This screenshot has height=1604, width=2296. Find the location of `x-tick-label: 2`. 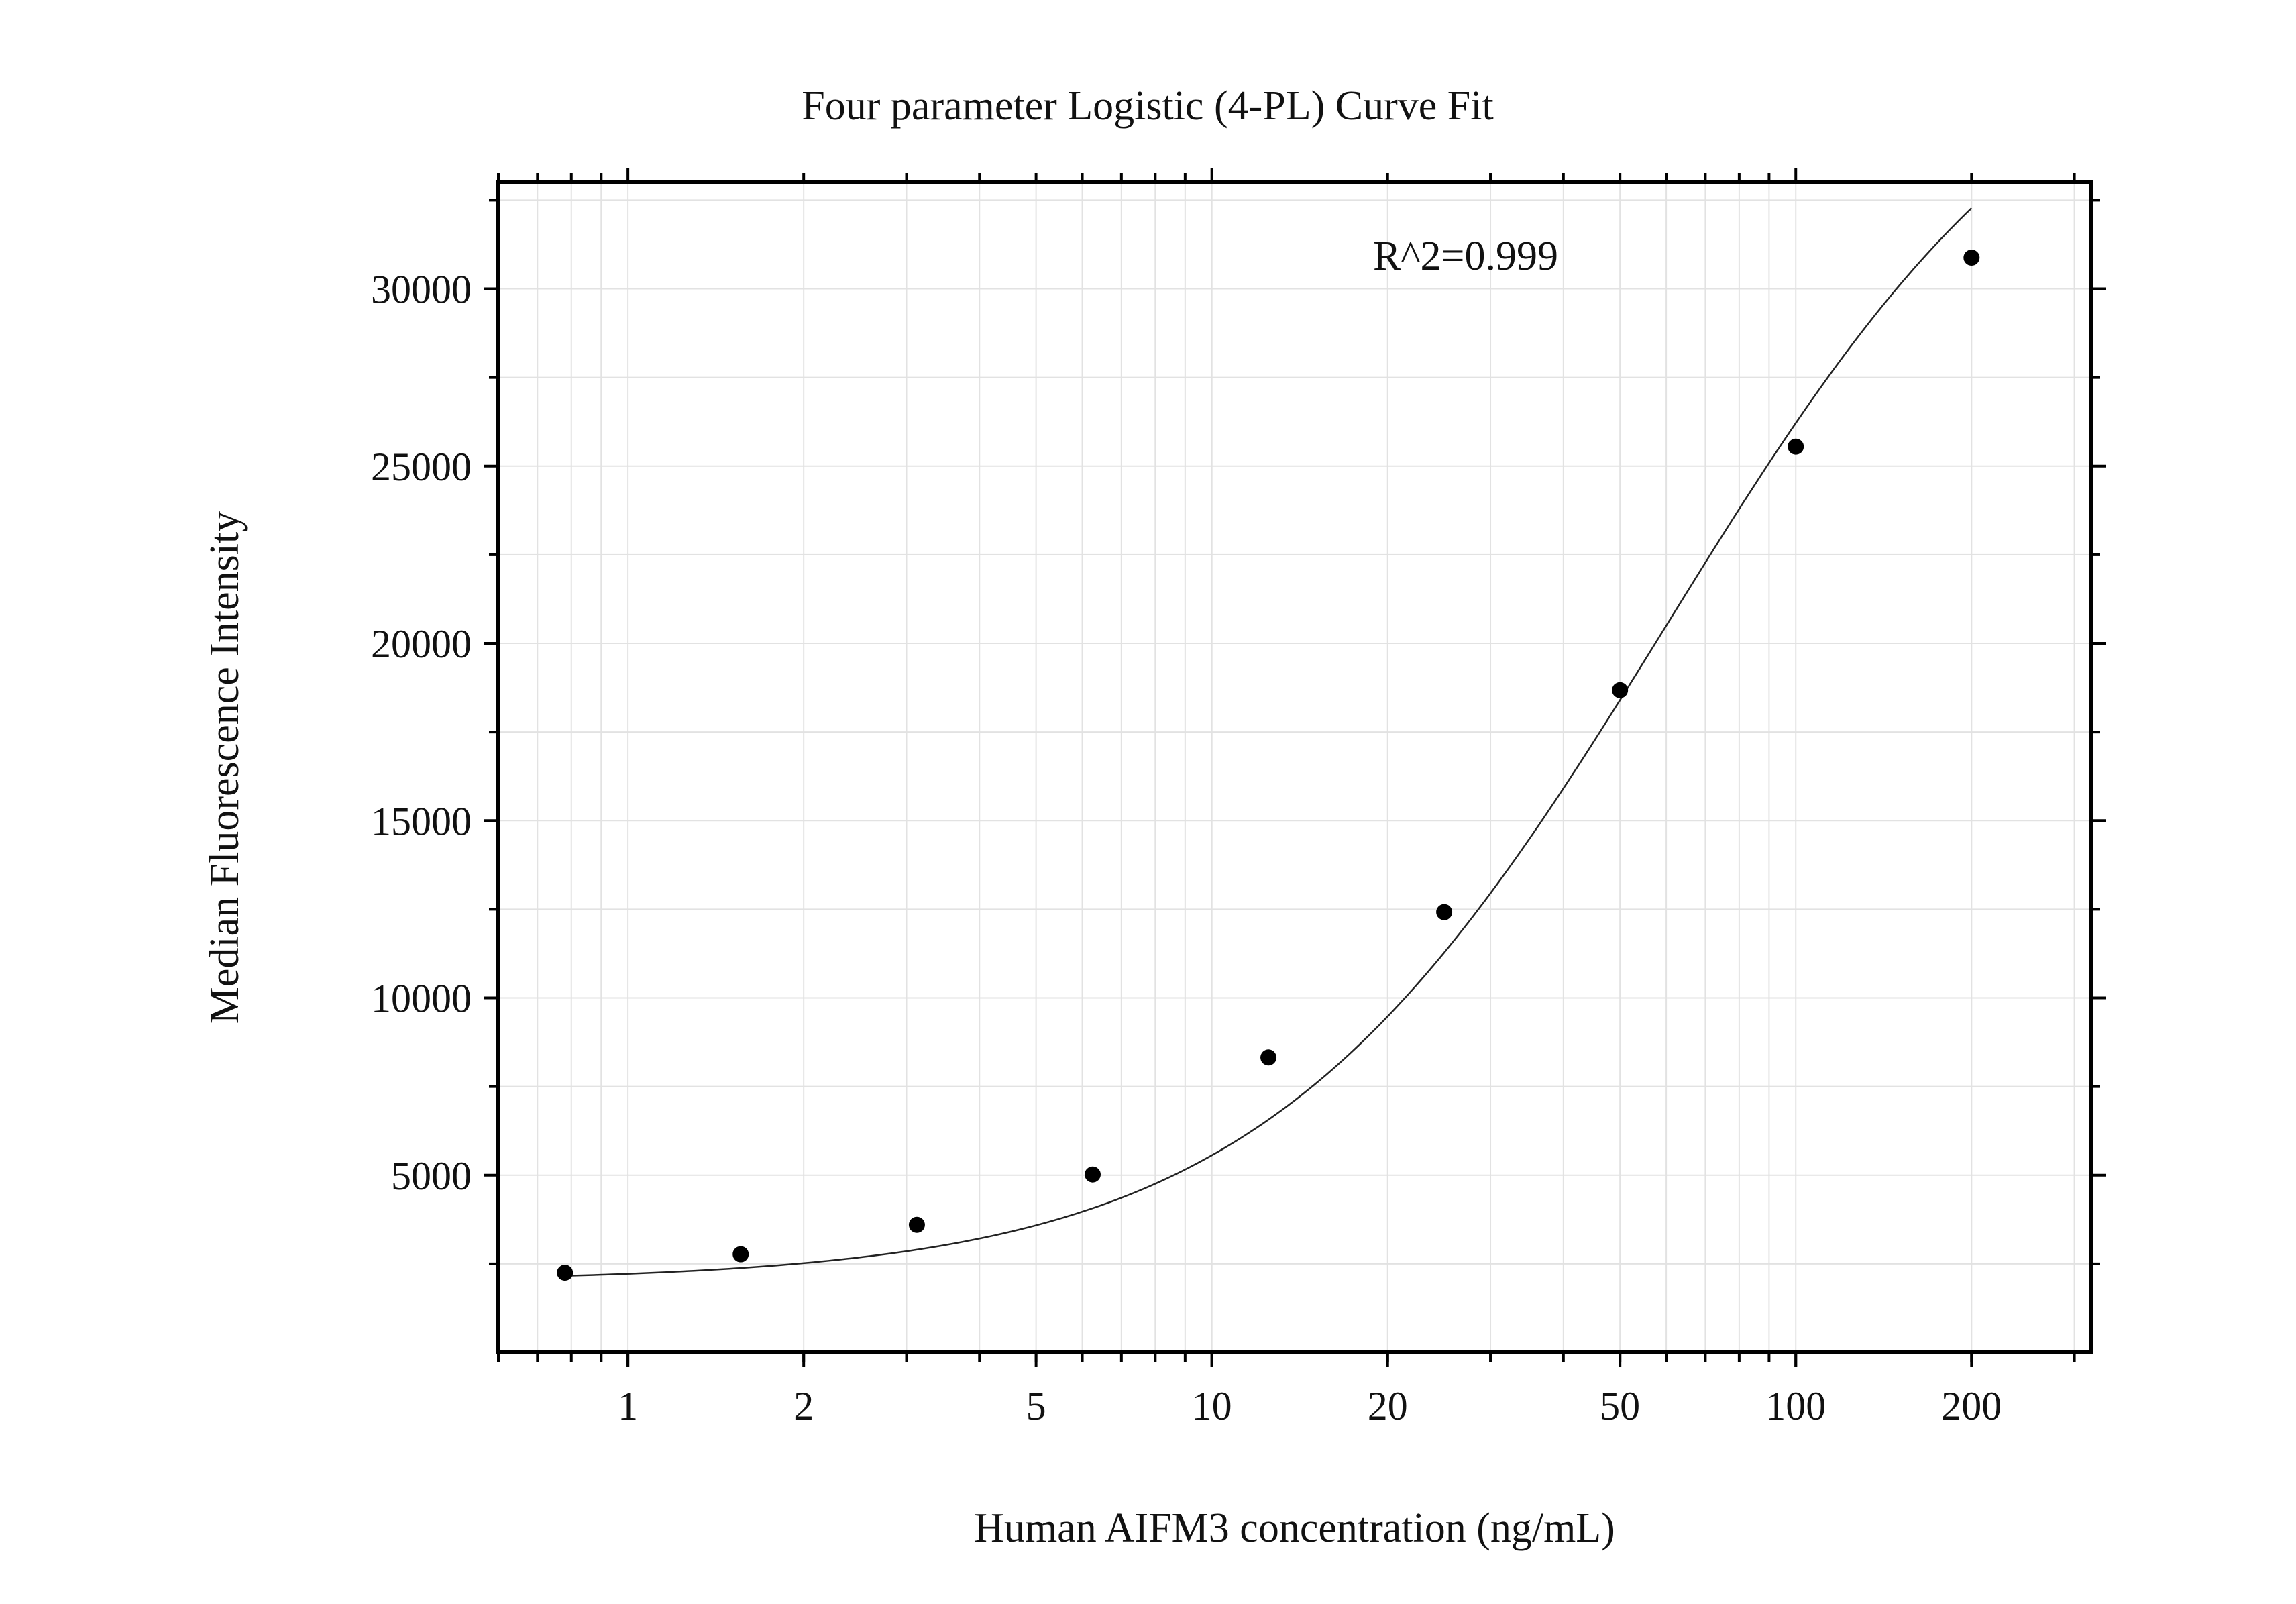

x-tick-label: 2 is located at coordinates (804, 1406).